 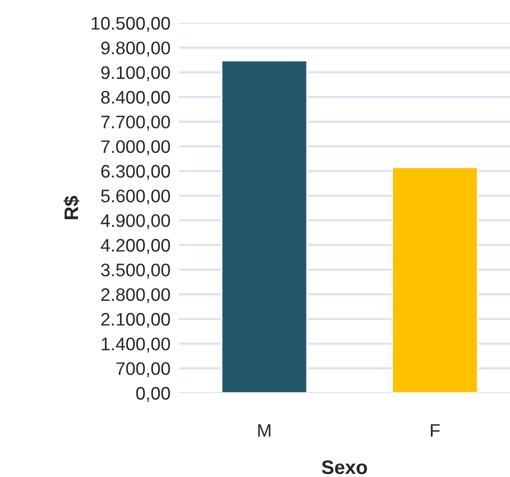 What do you see at coordinates (135, 148) in the screenshot?
I see `y-tick-label: 7.000,00` at bounding box center [135, 148].